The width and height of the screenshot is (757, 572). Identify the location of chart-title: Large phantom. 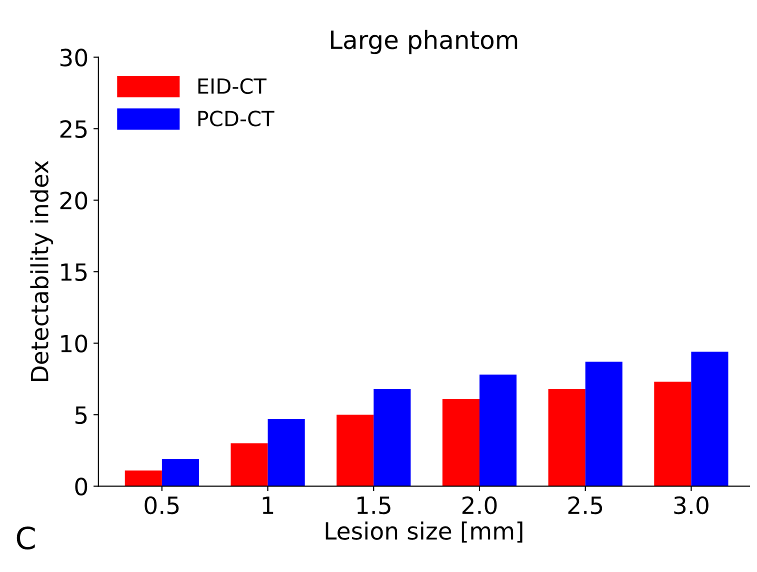
(424, 42).